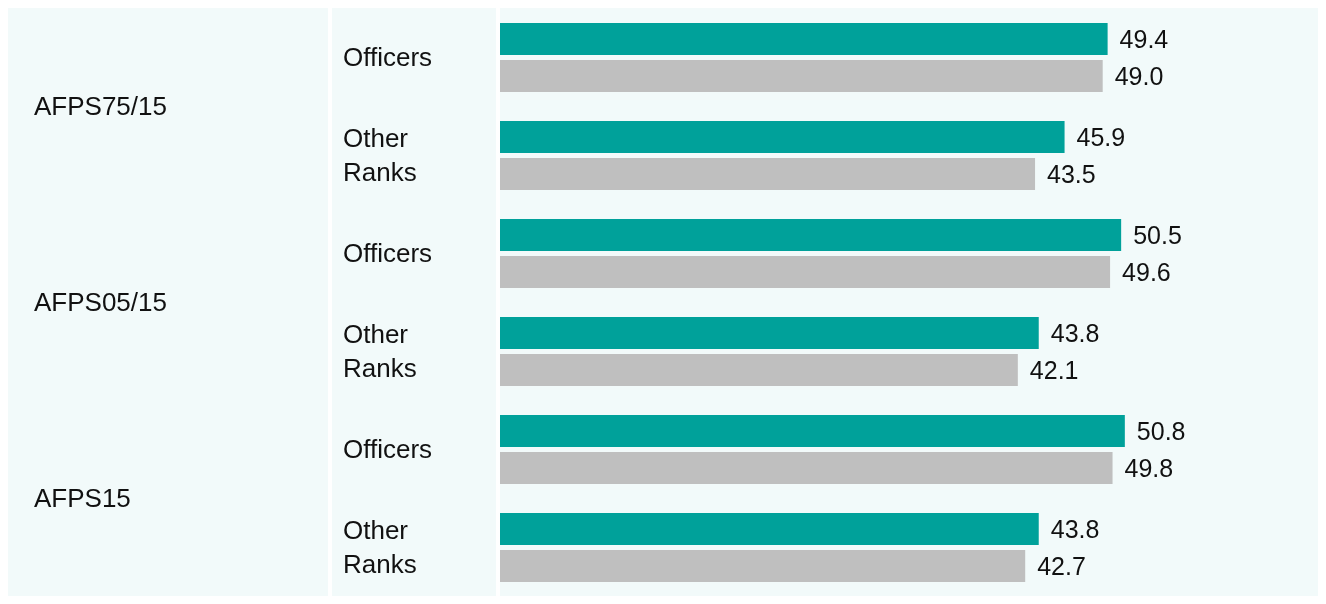  What do you see at coordinates (1101, 136) in the screenshot?
I see `data-label: 45.9` at bounding box center [1101, 136].